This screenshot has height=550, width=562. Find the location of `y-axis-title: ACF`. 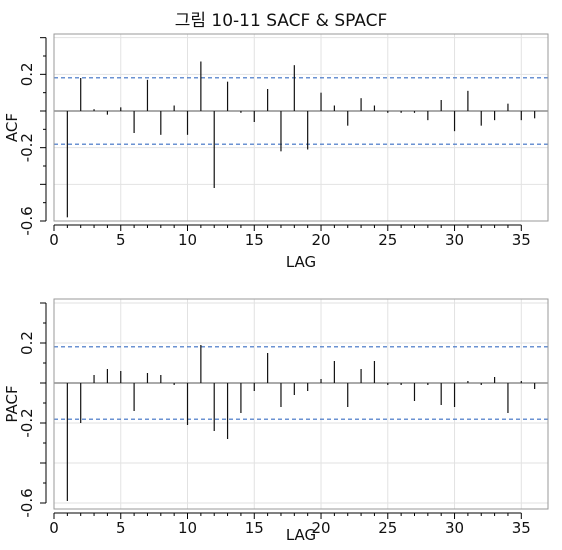

y-axis-title: ACF is located at coordinates (12, 127).